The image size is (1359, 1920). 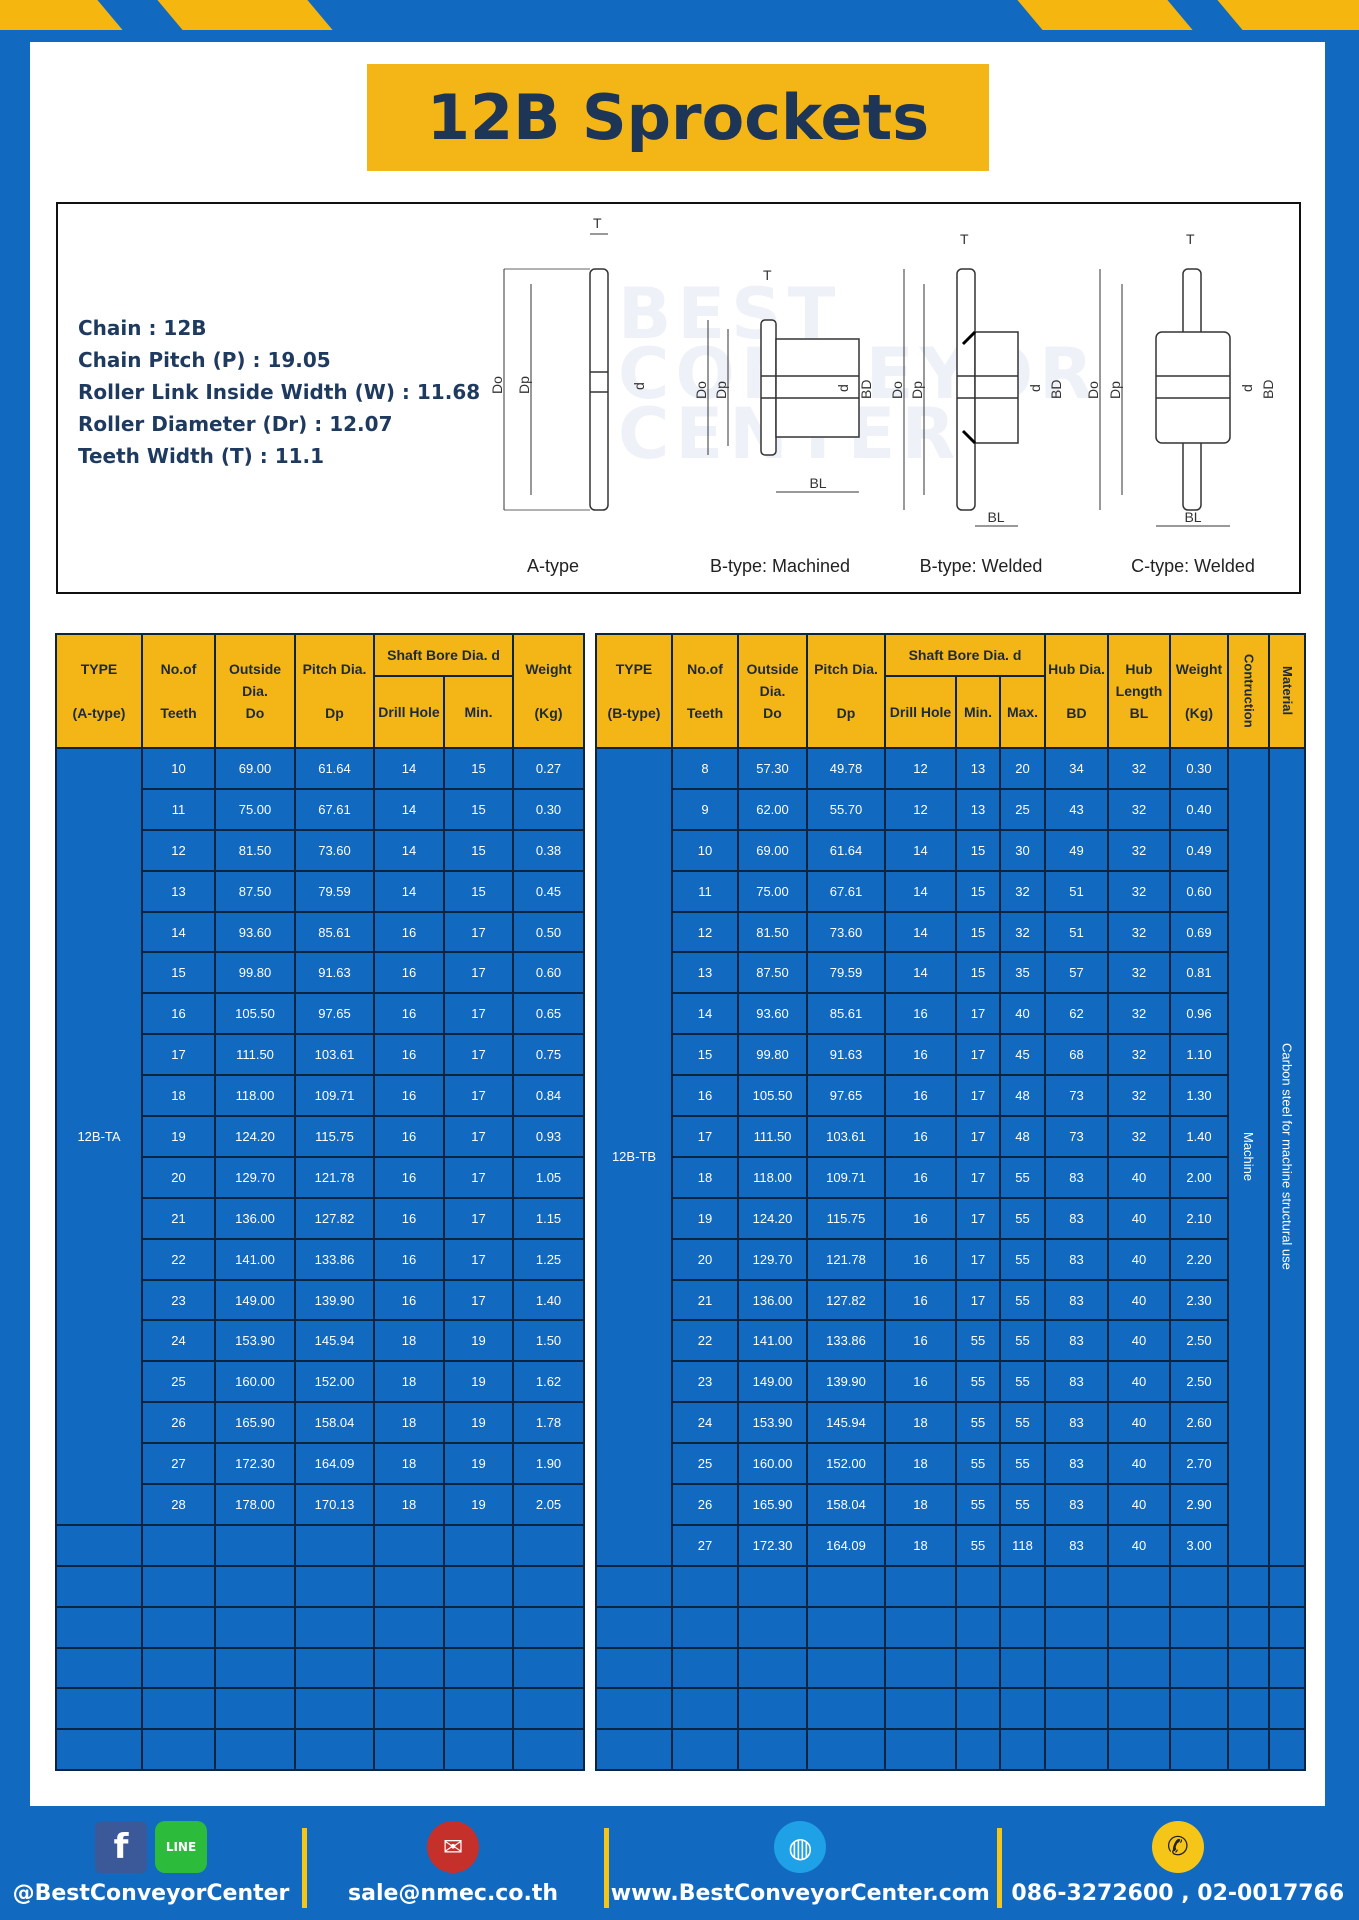 What do you see at coordinates (453, 1893) in the screenshot?
I see `email-link: sale@nmec.co.th` at bounding box center [453, 1893].